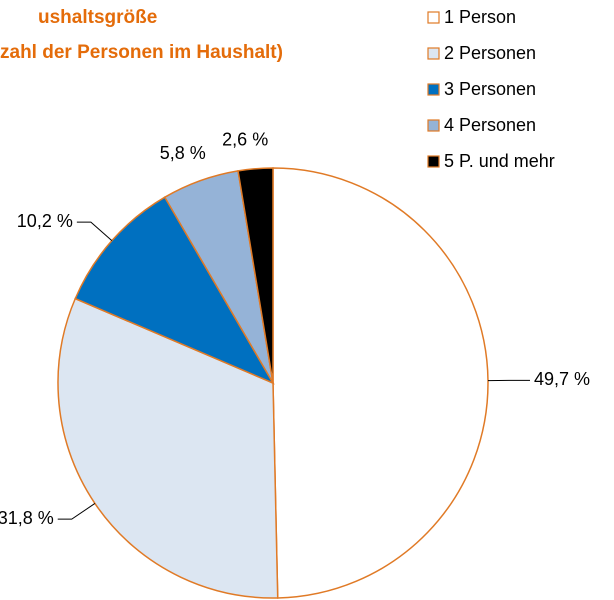  What do you see at coordinates (490, 89) in the screenshot?
I see `legend-label: 3 Personen` at bounding box center [490, 89].